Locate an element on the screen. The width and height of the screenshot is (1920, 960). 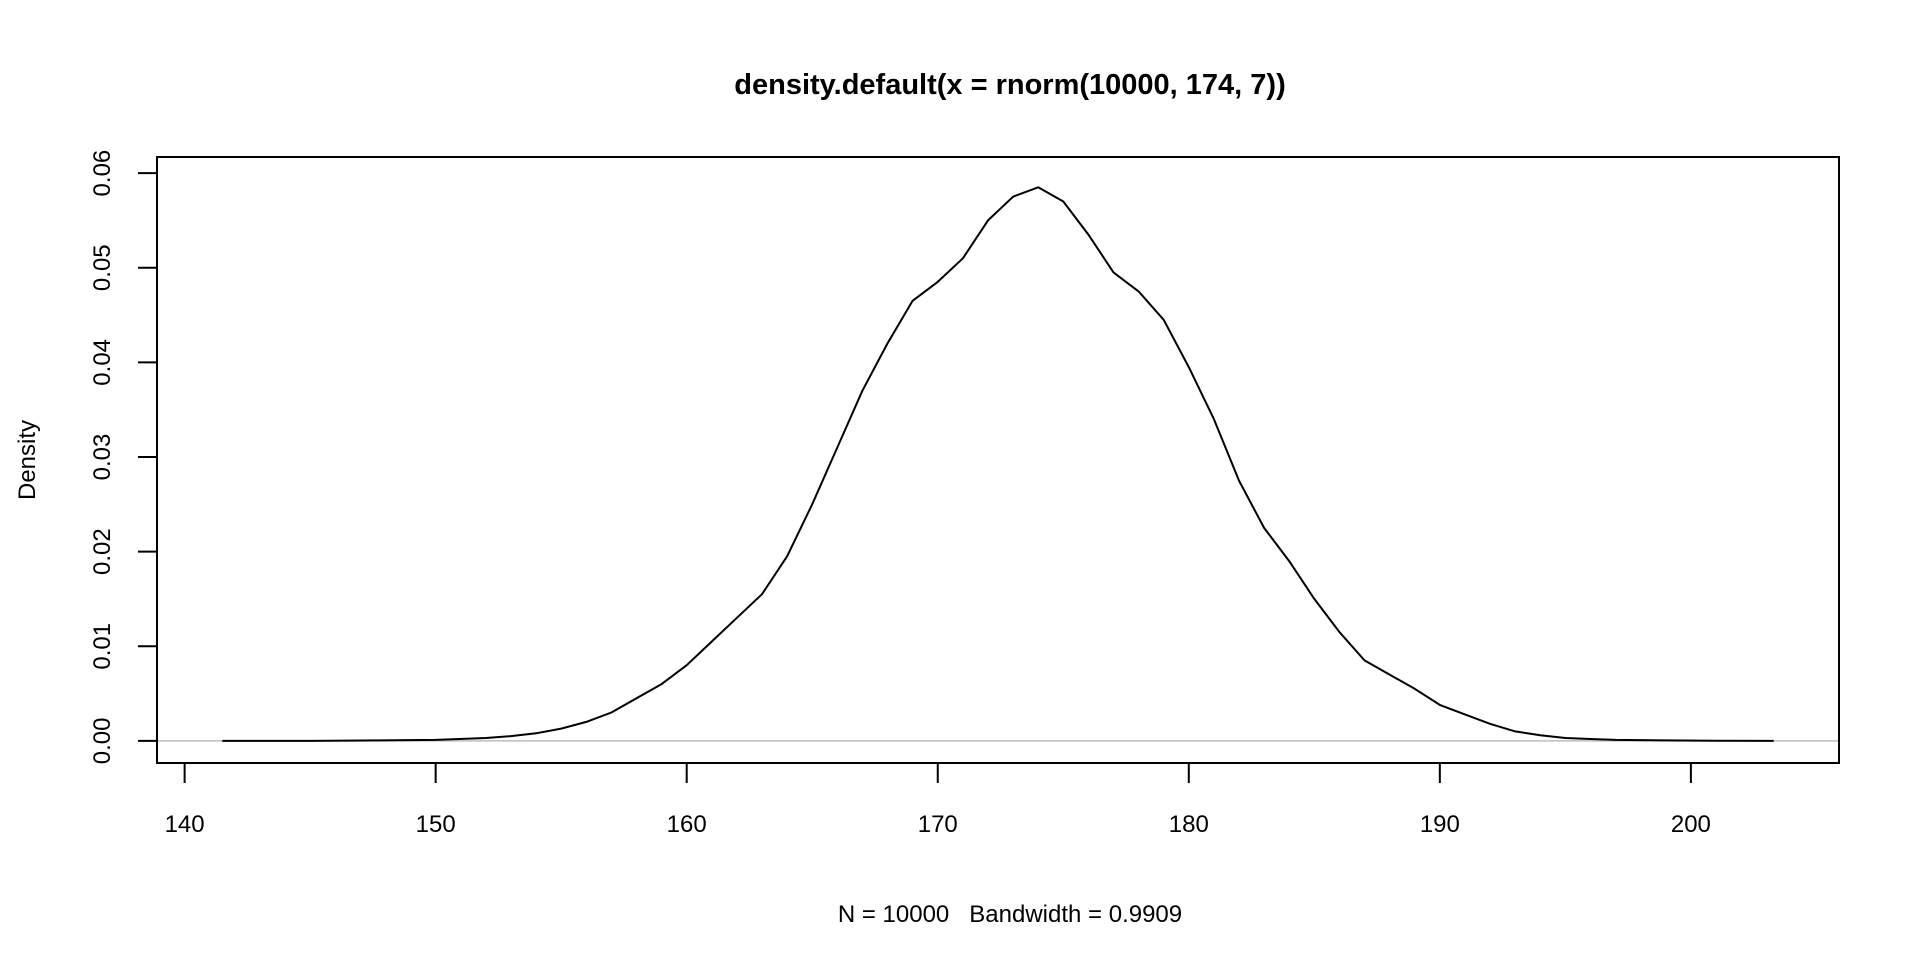
y-tick-label: 0.00 is located at coordinates (102, 740).